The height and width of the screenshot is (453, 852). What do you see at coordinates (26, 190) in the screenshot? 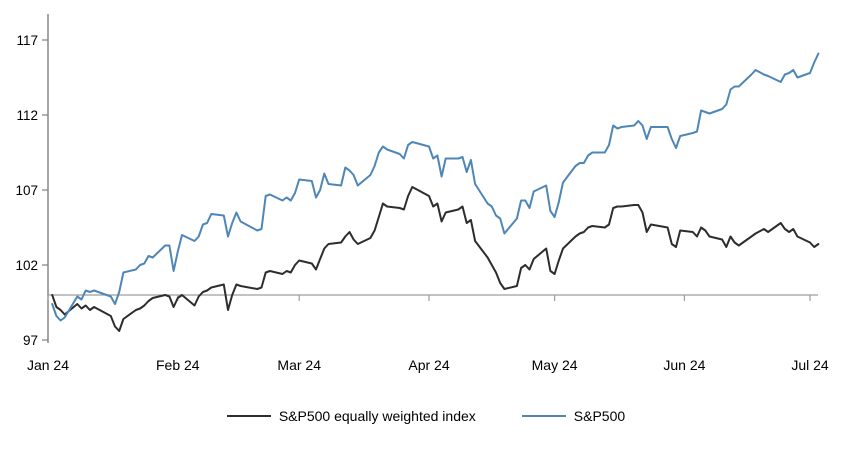
I see `y-tick-label: 107` at bounding box center [26, 190].